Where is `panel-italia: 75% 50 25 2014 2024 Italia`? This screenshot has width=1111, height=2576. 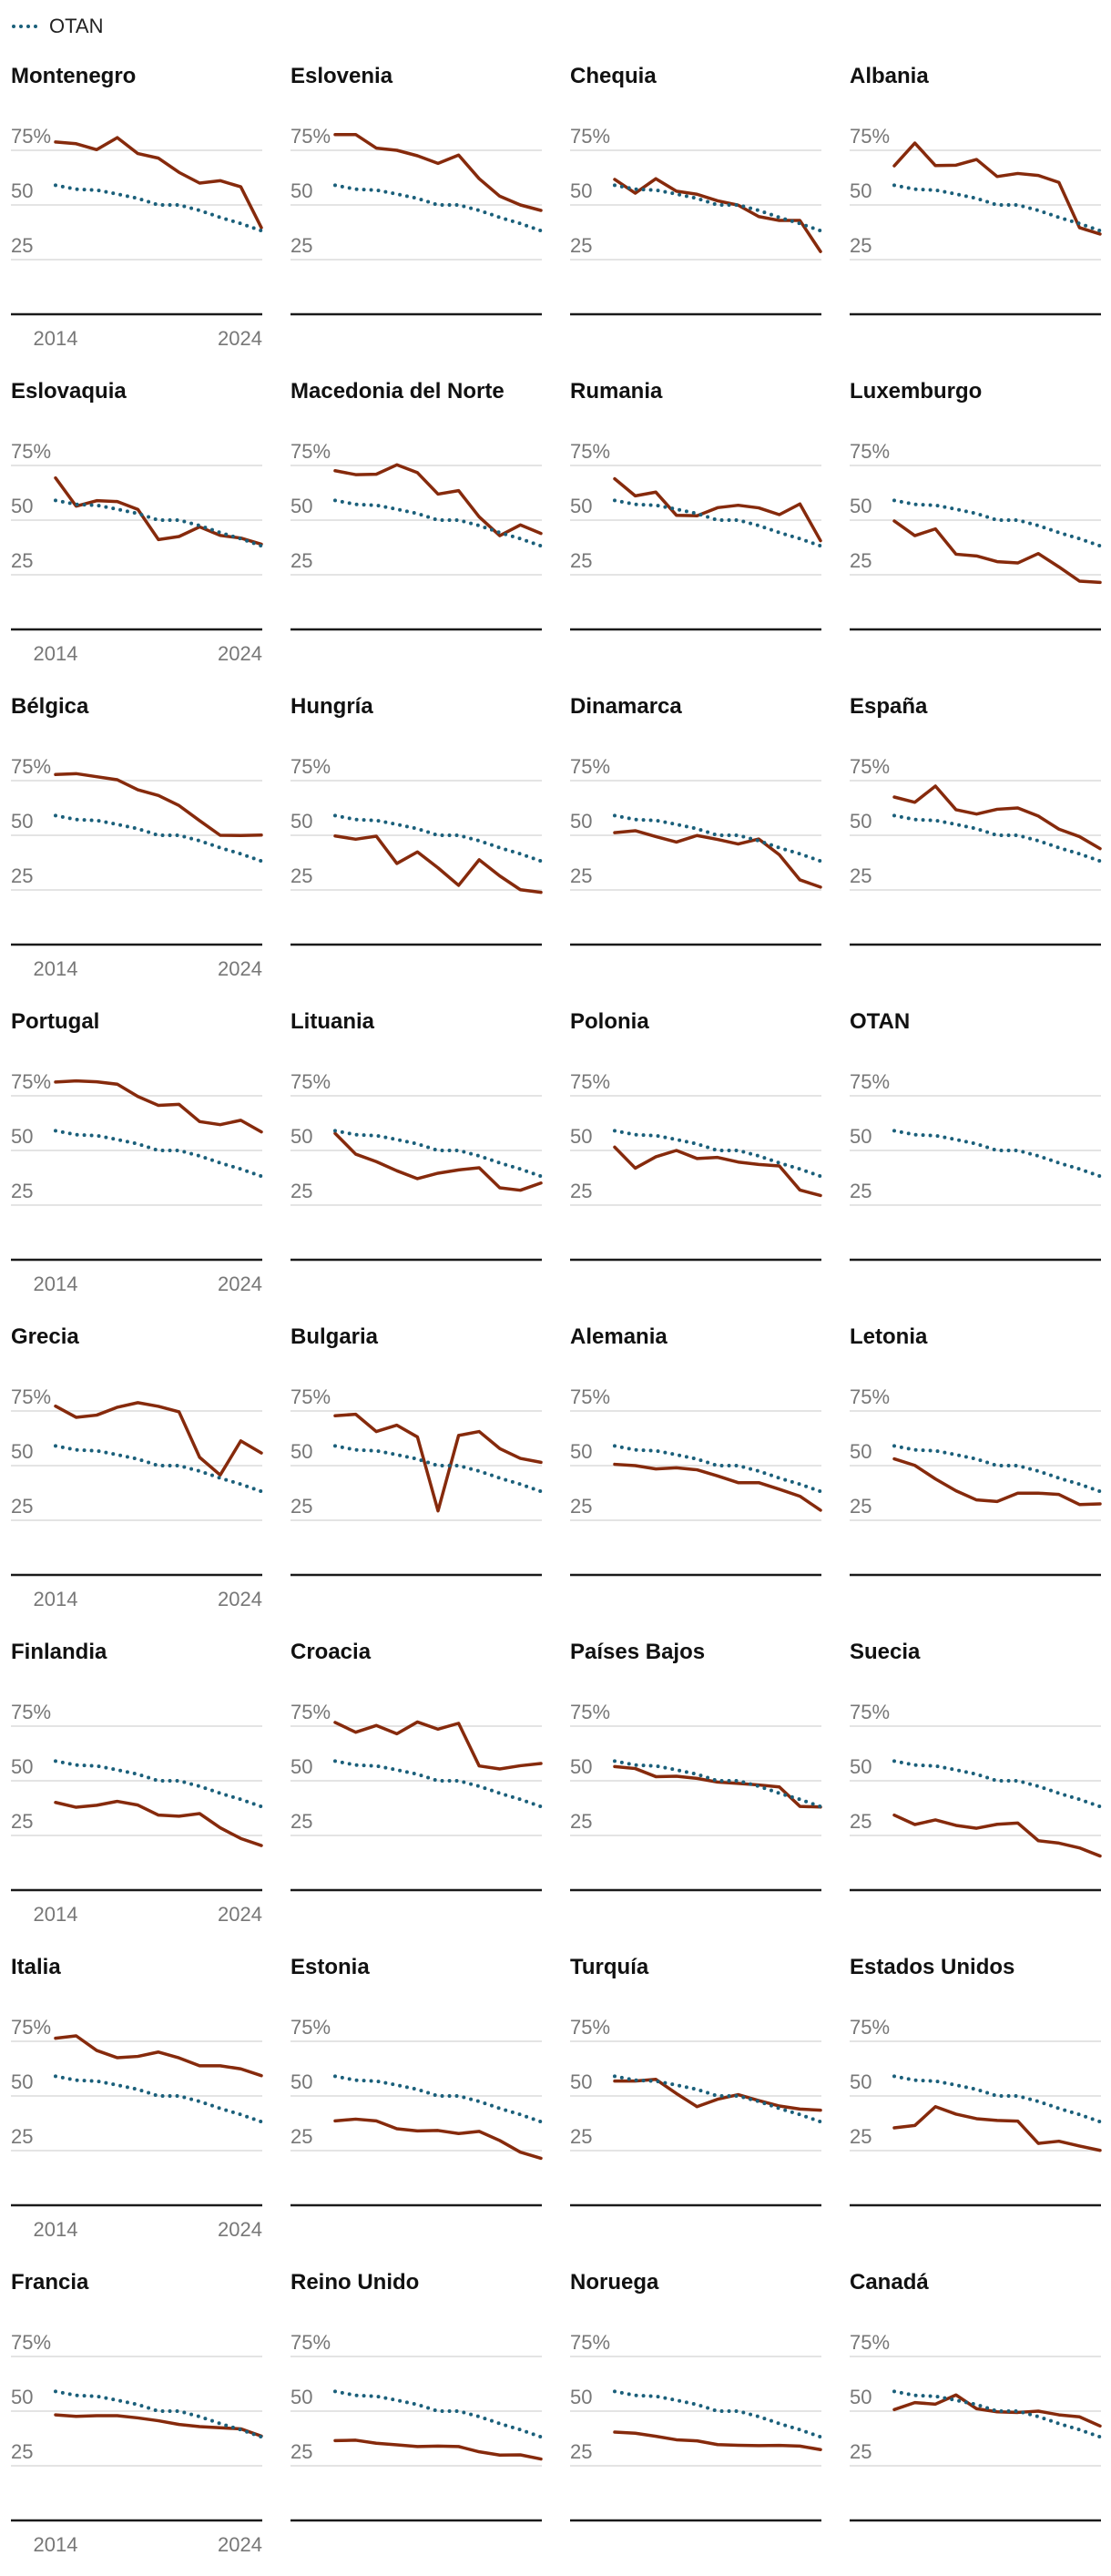
panel-italia: 75% 50 25 2014 2024 Italia is located at coordinates (143, 2103).